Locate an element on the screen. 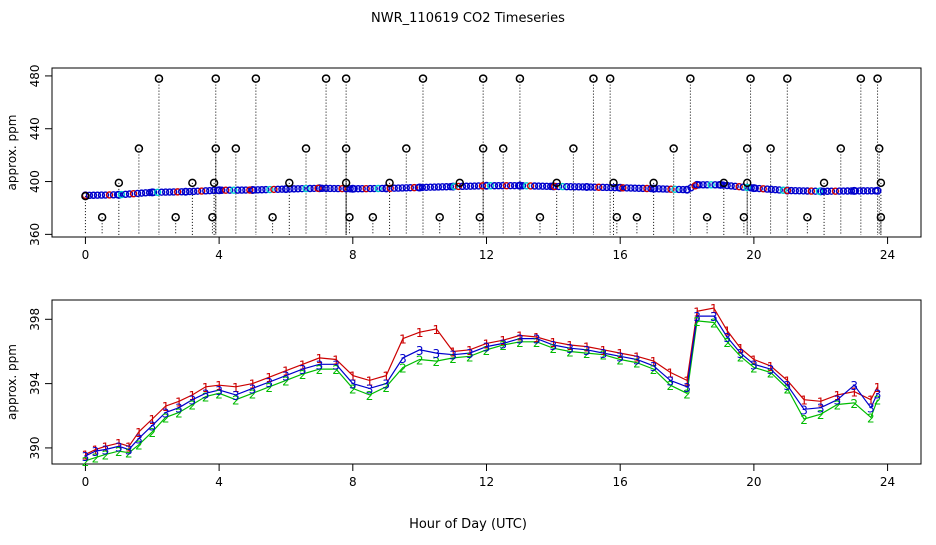  y-tick-label: 400 is located at coordinates (35, 181).